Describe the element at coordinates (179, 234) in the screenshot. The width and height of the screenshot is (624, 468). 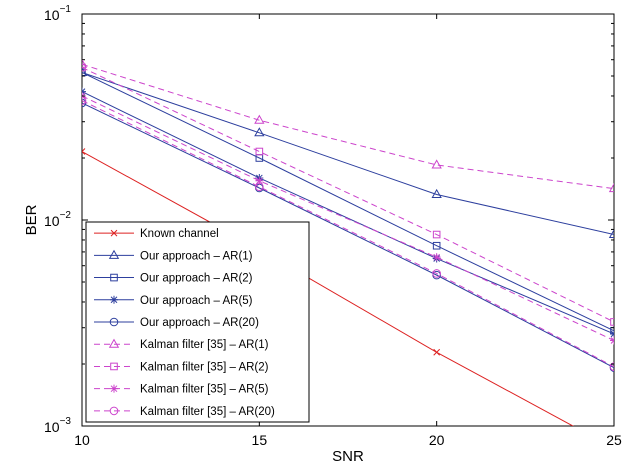
I see `legend-label-1: Known channel` at that location.